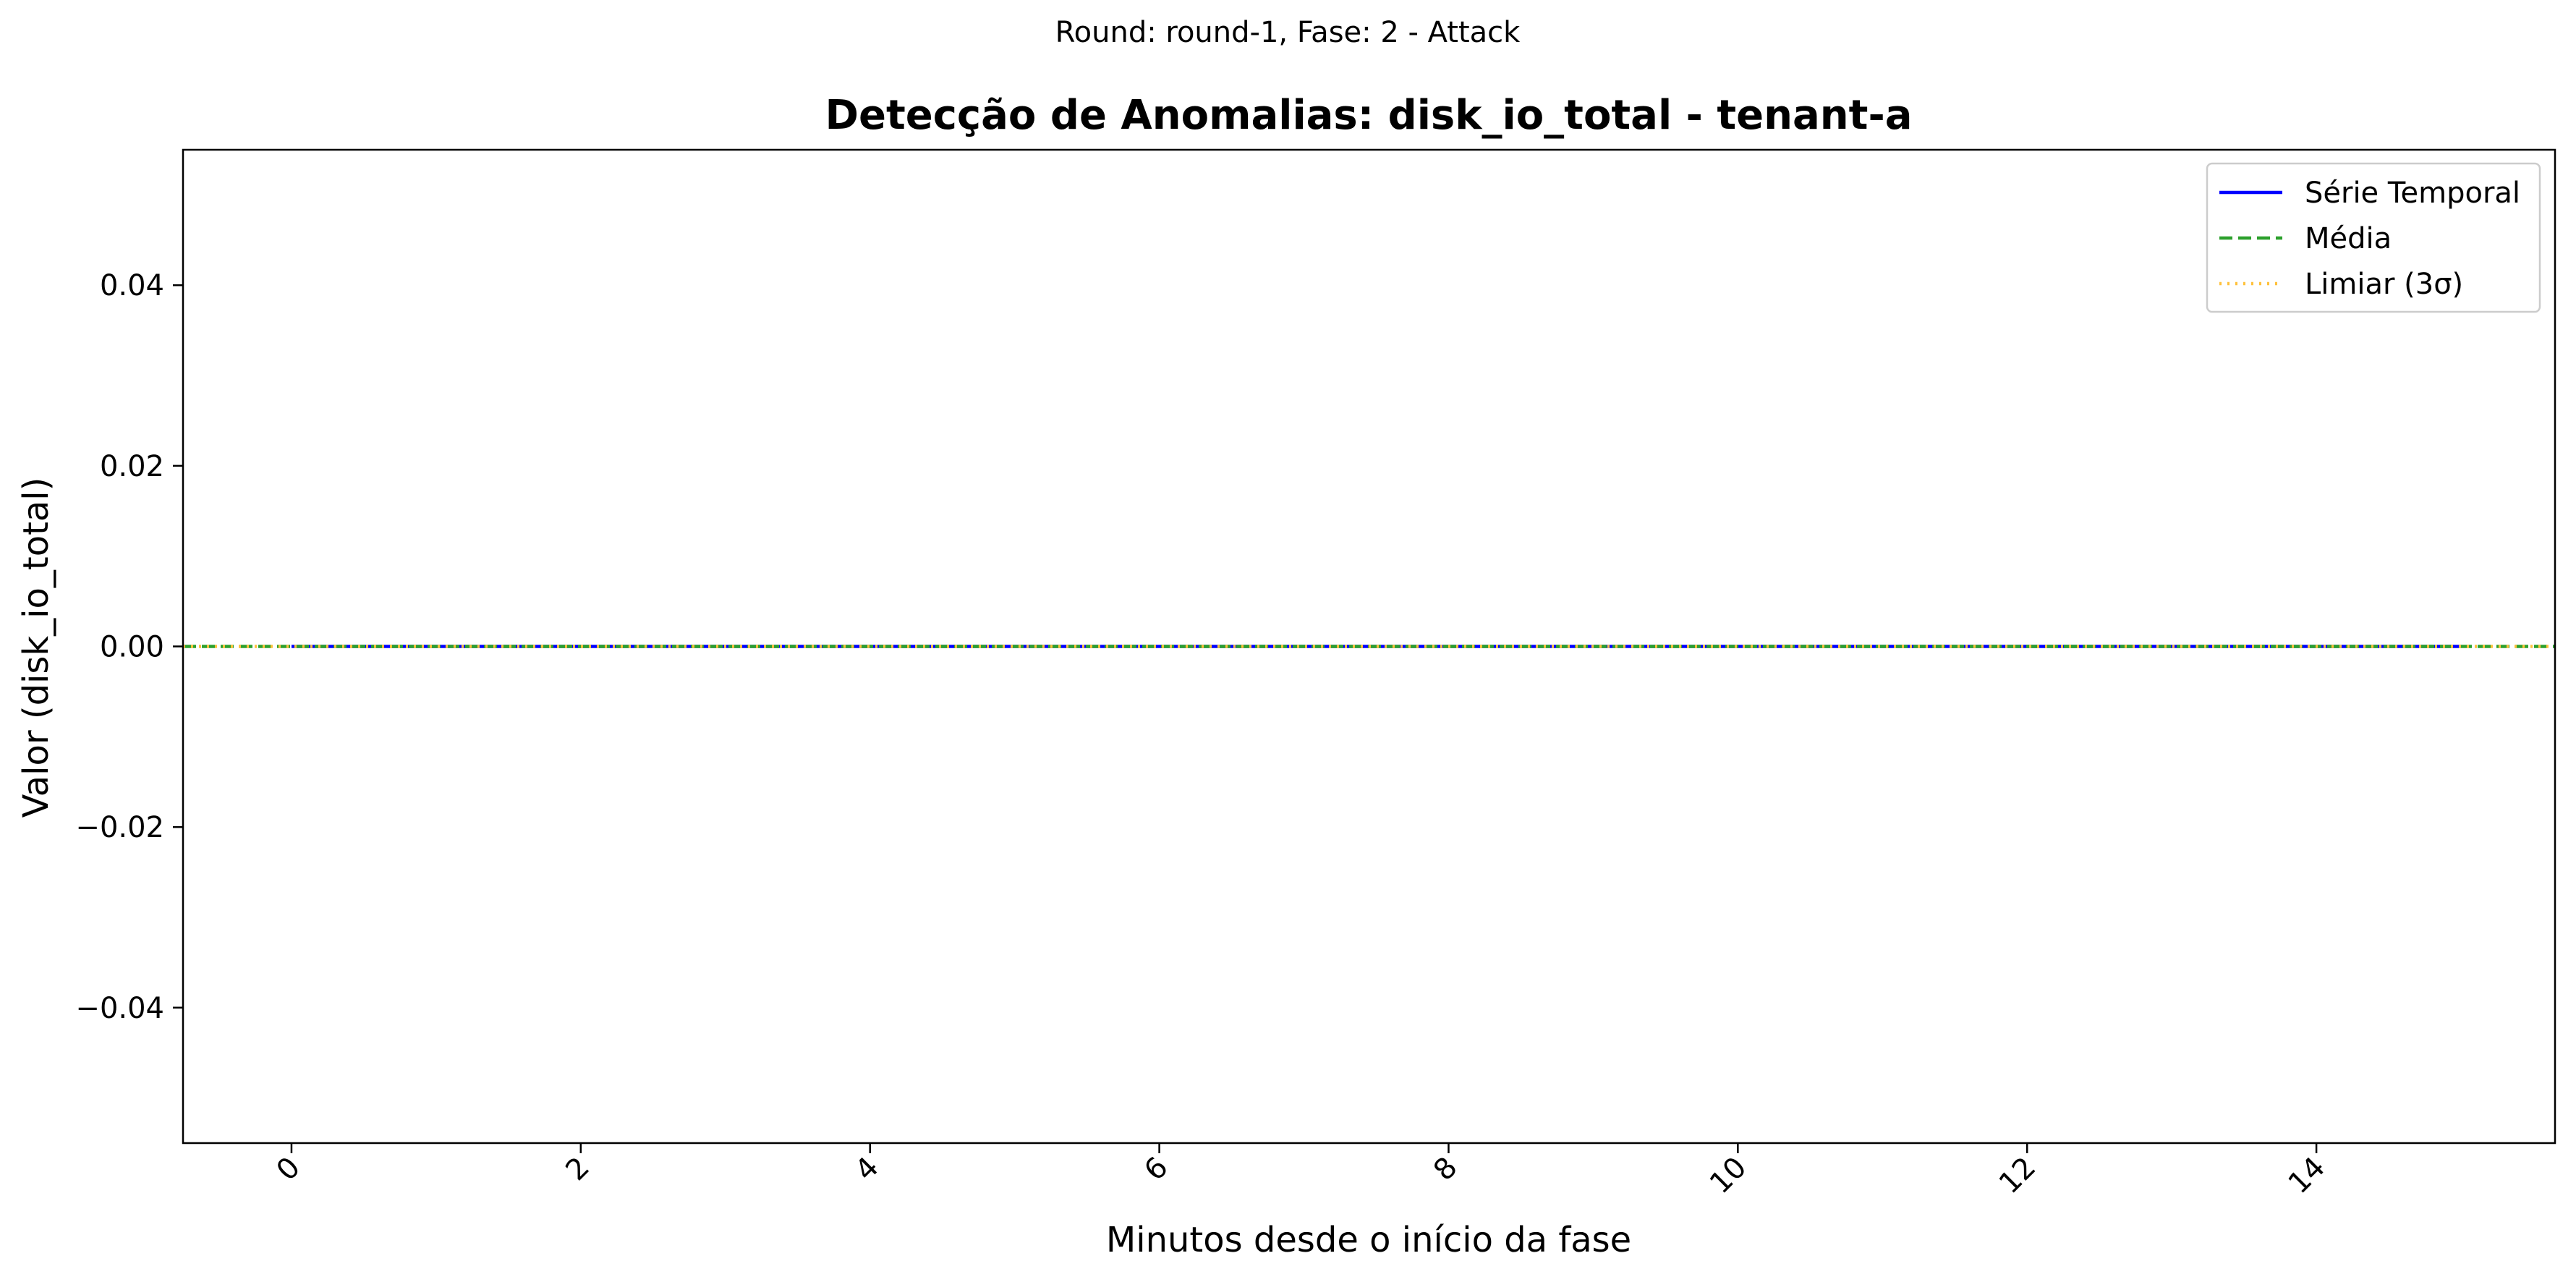 The height and width of the screenshot is (1282, 2576). What do you see at coordinates (132, 647) in the screenshot?
I see `y-tick-label: 0.00` at bounding box center [132, 647].